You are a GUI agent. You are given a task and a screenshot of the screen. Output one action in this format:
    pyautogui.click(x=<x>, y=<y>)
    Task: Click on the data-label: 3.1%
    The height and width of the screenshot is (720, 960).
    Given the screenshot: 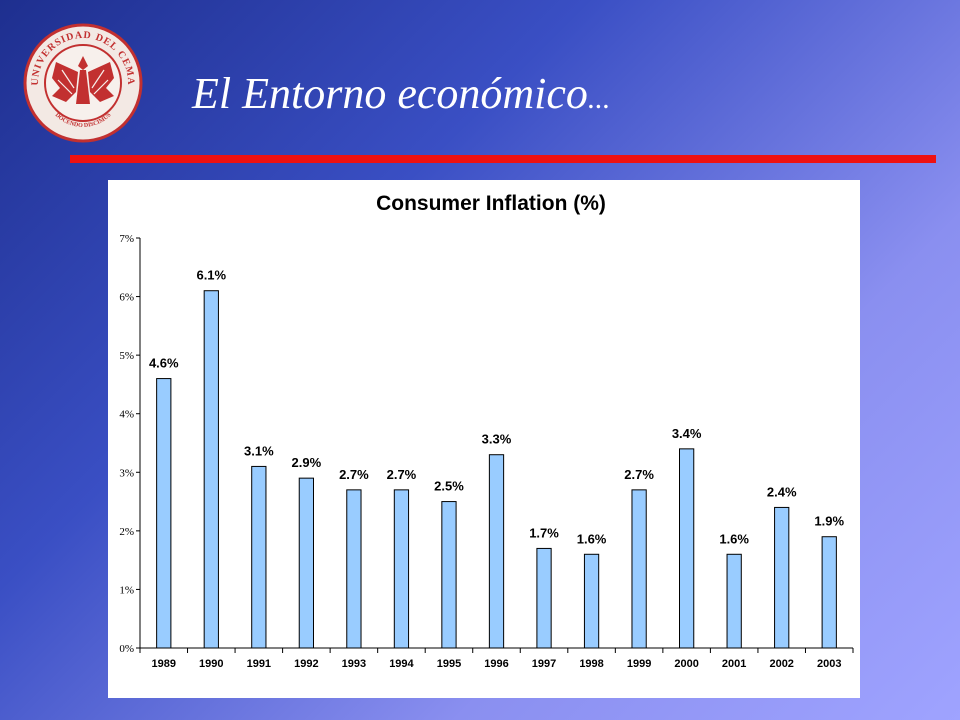 What is the action you would take?
    pyautogui.click(x=259, y=450)
    